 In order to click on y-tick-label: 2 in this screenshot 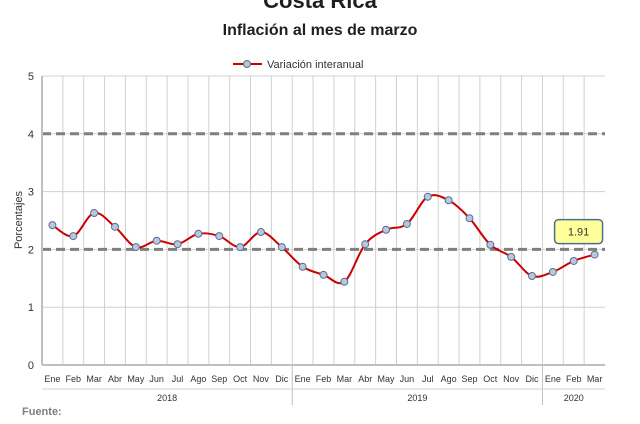, I will do `click(31, 250)`.